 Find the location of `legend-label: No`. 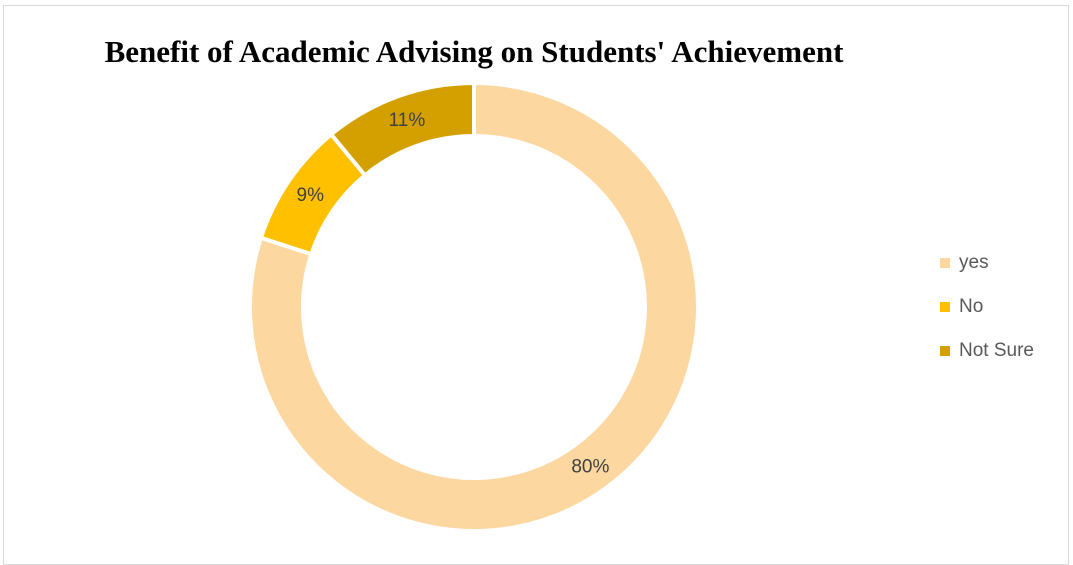

legend-label: No is located at coordinates (971, 306).